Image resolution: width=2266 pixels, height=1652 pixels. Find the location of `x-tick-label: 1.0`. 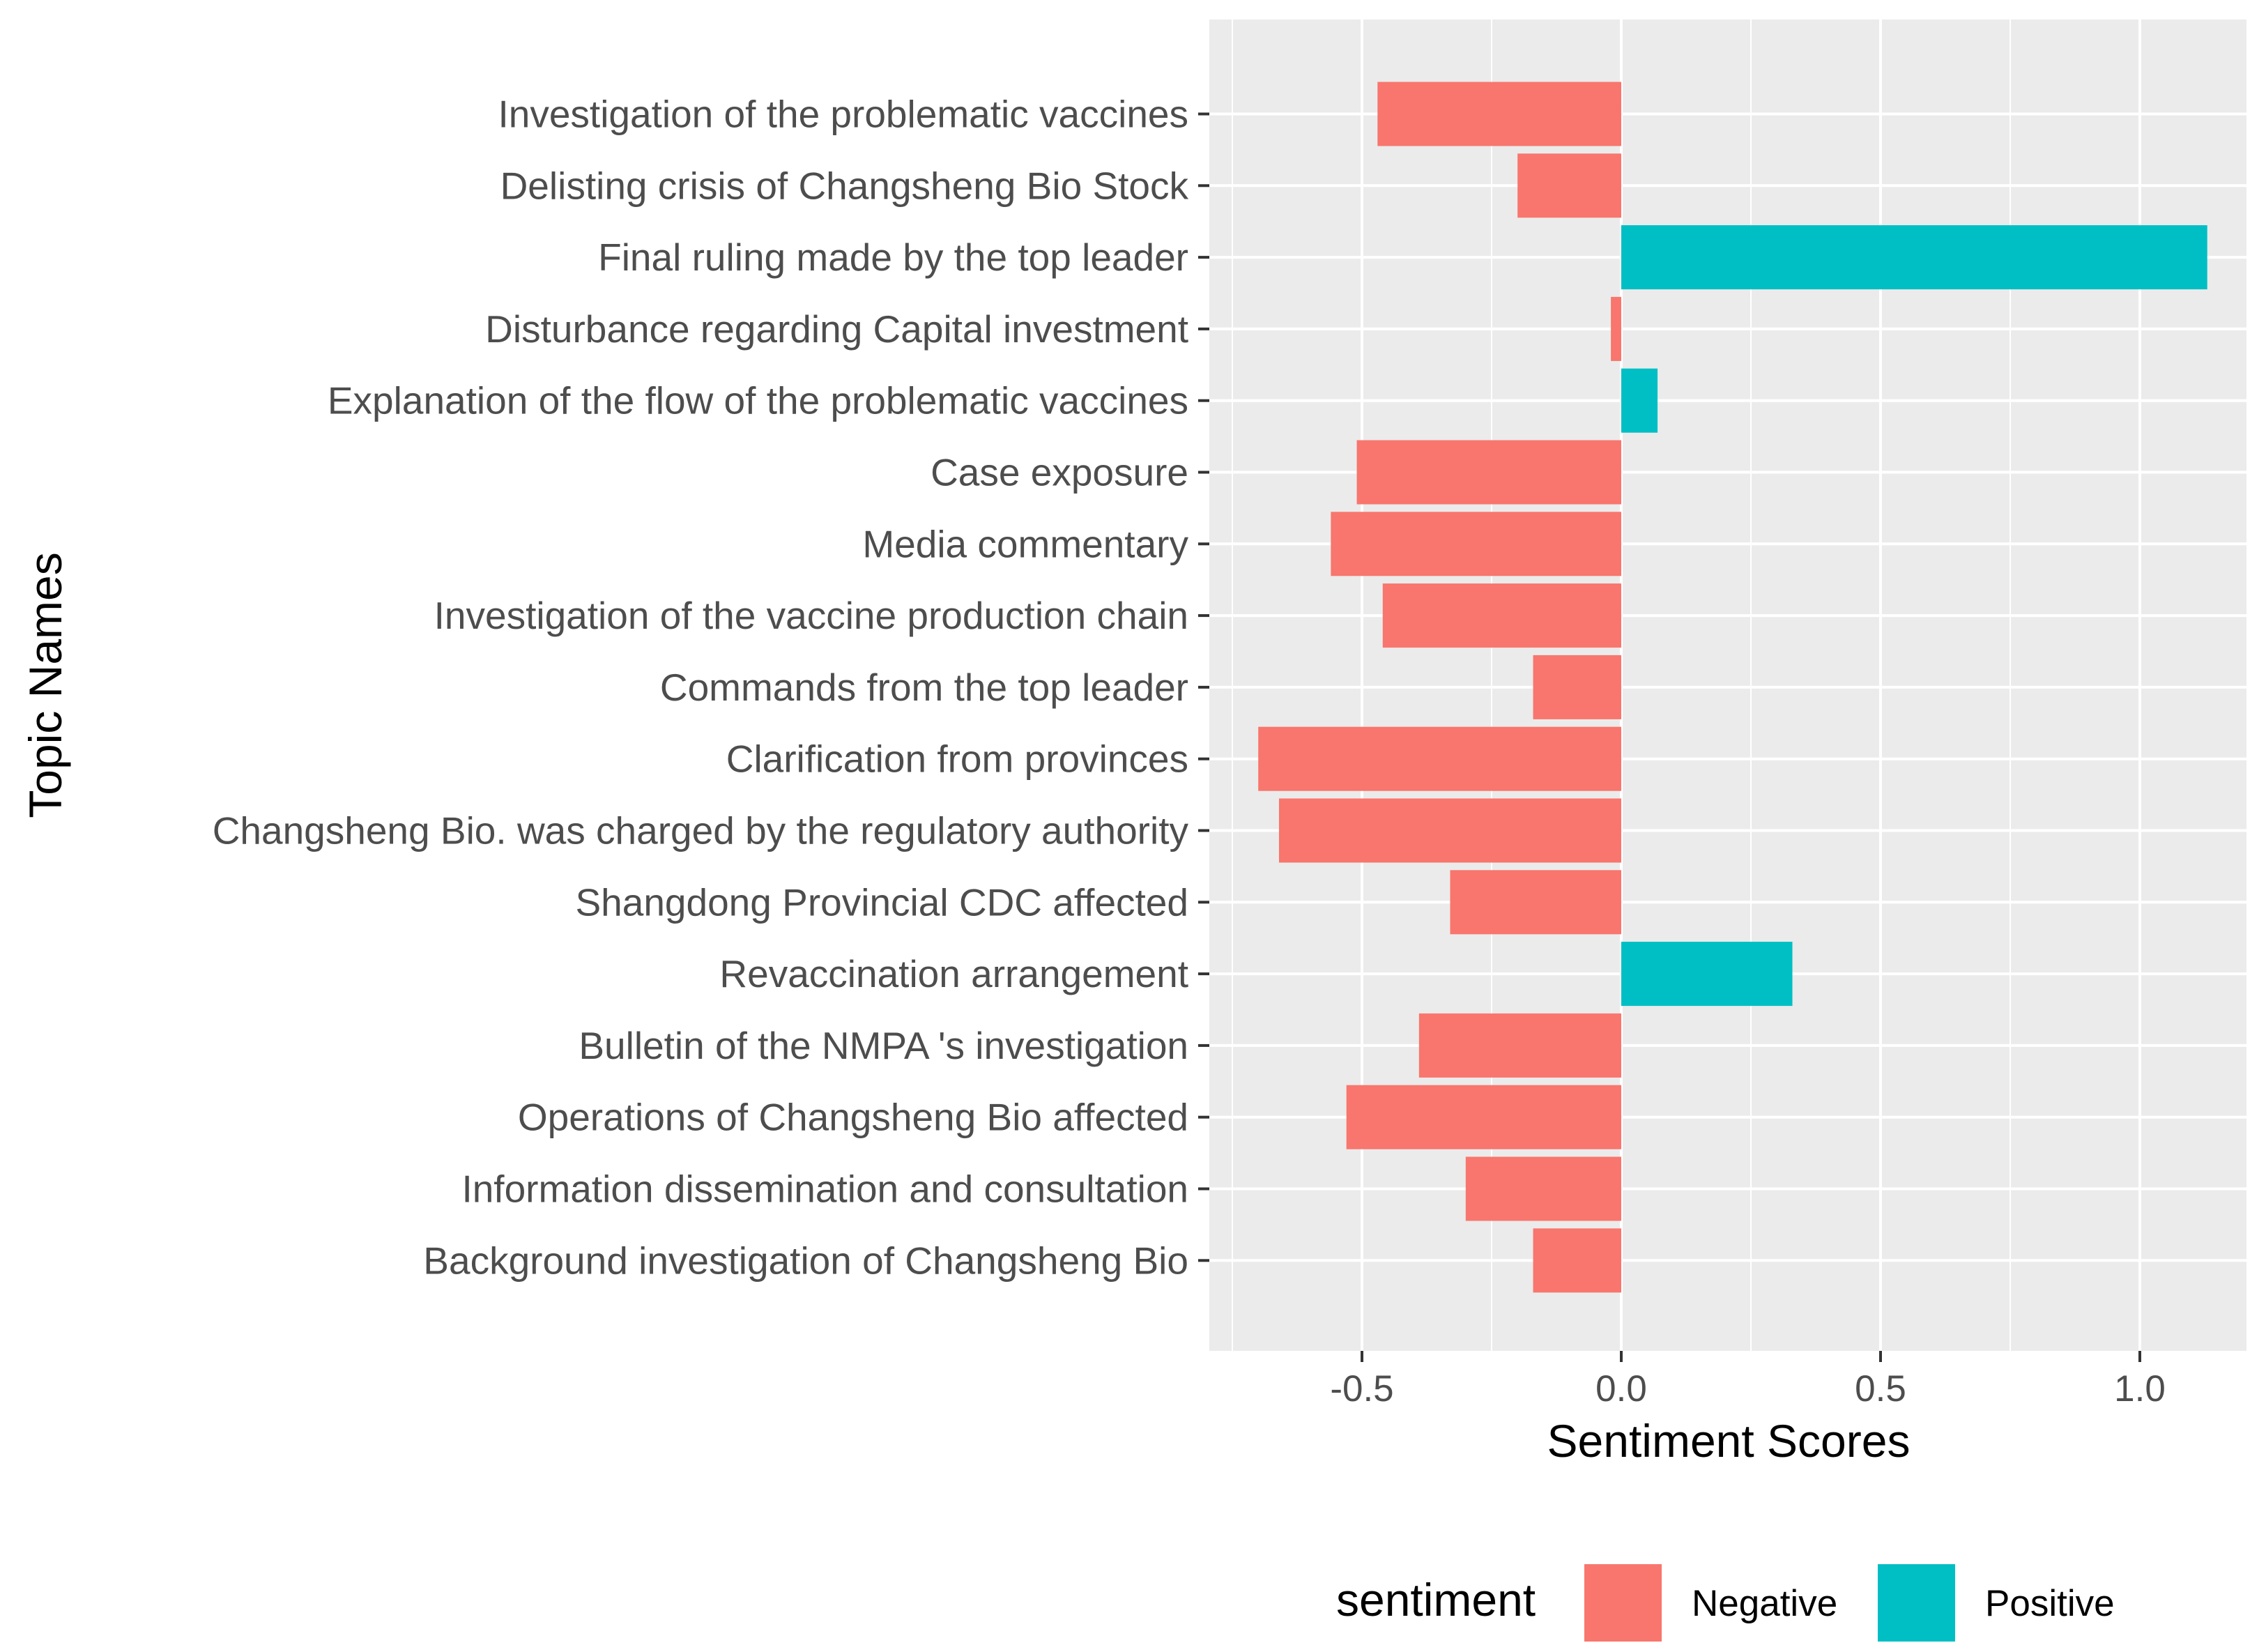

x-tick-label: 1.0 is located at coordinates (2140, 1388).